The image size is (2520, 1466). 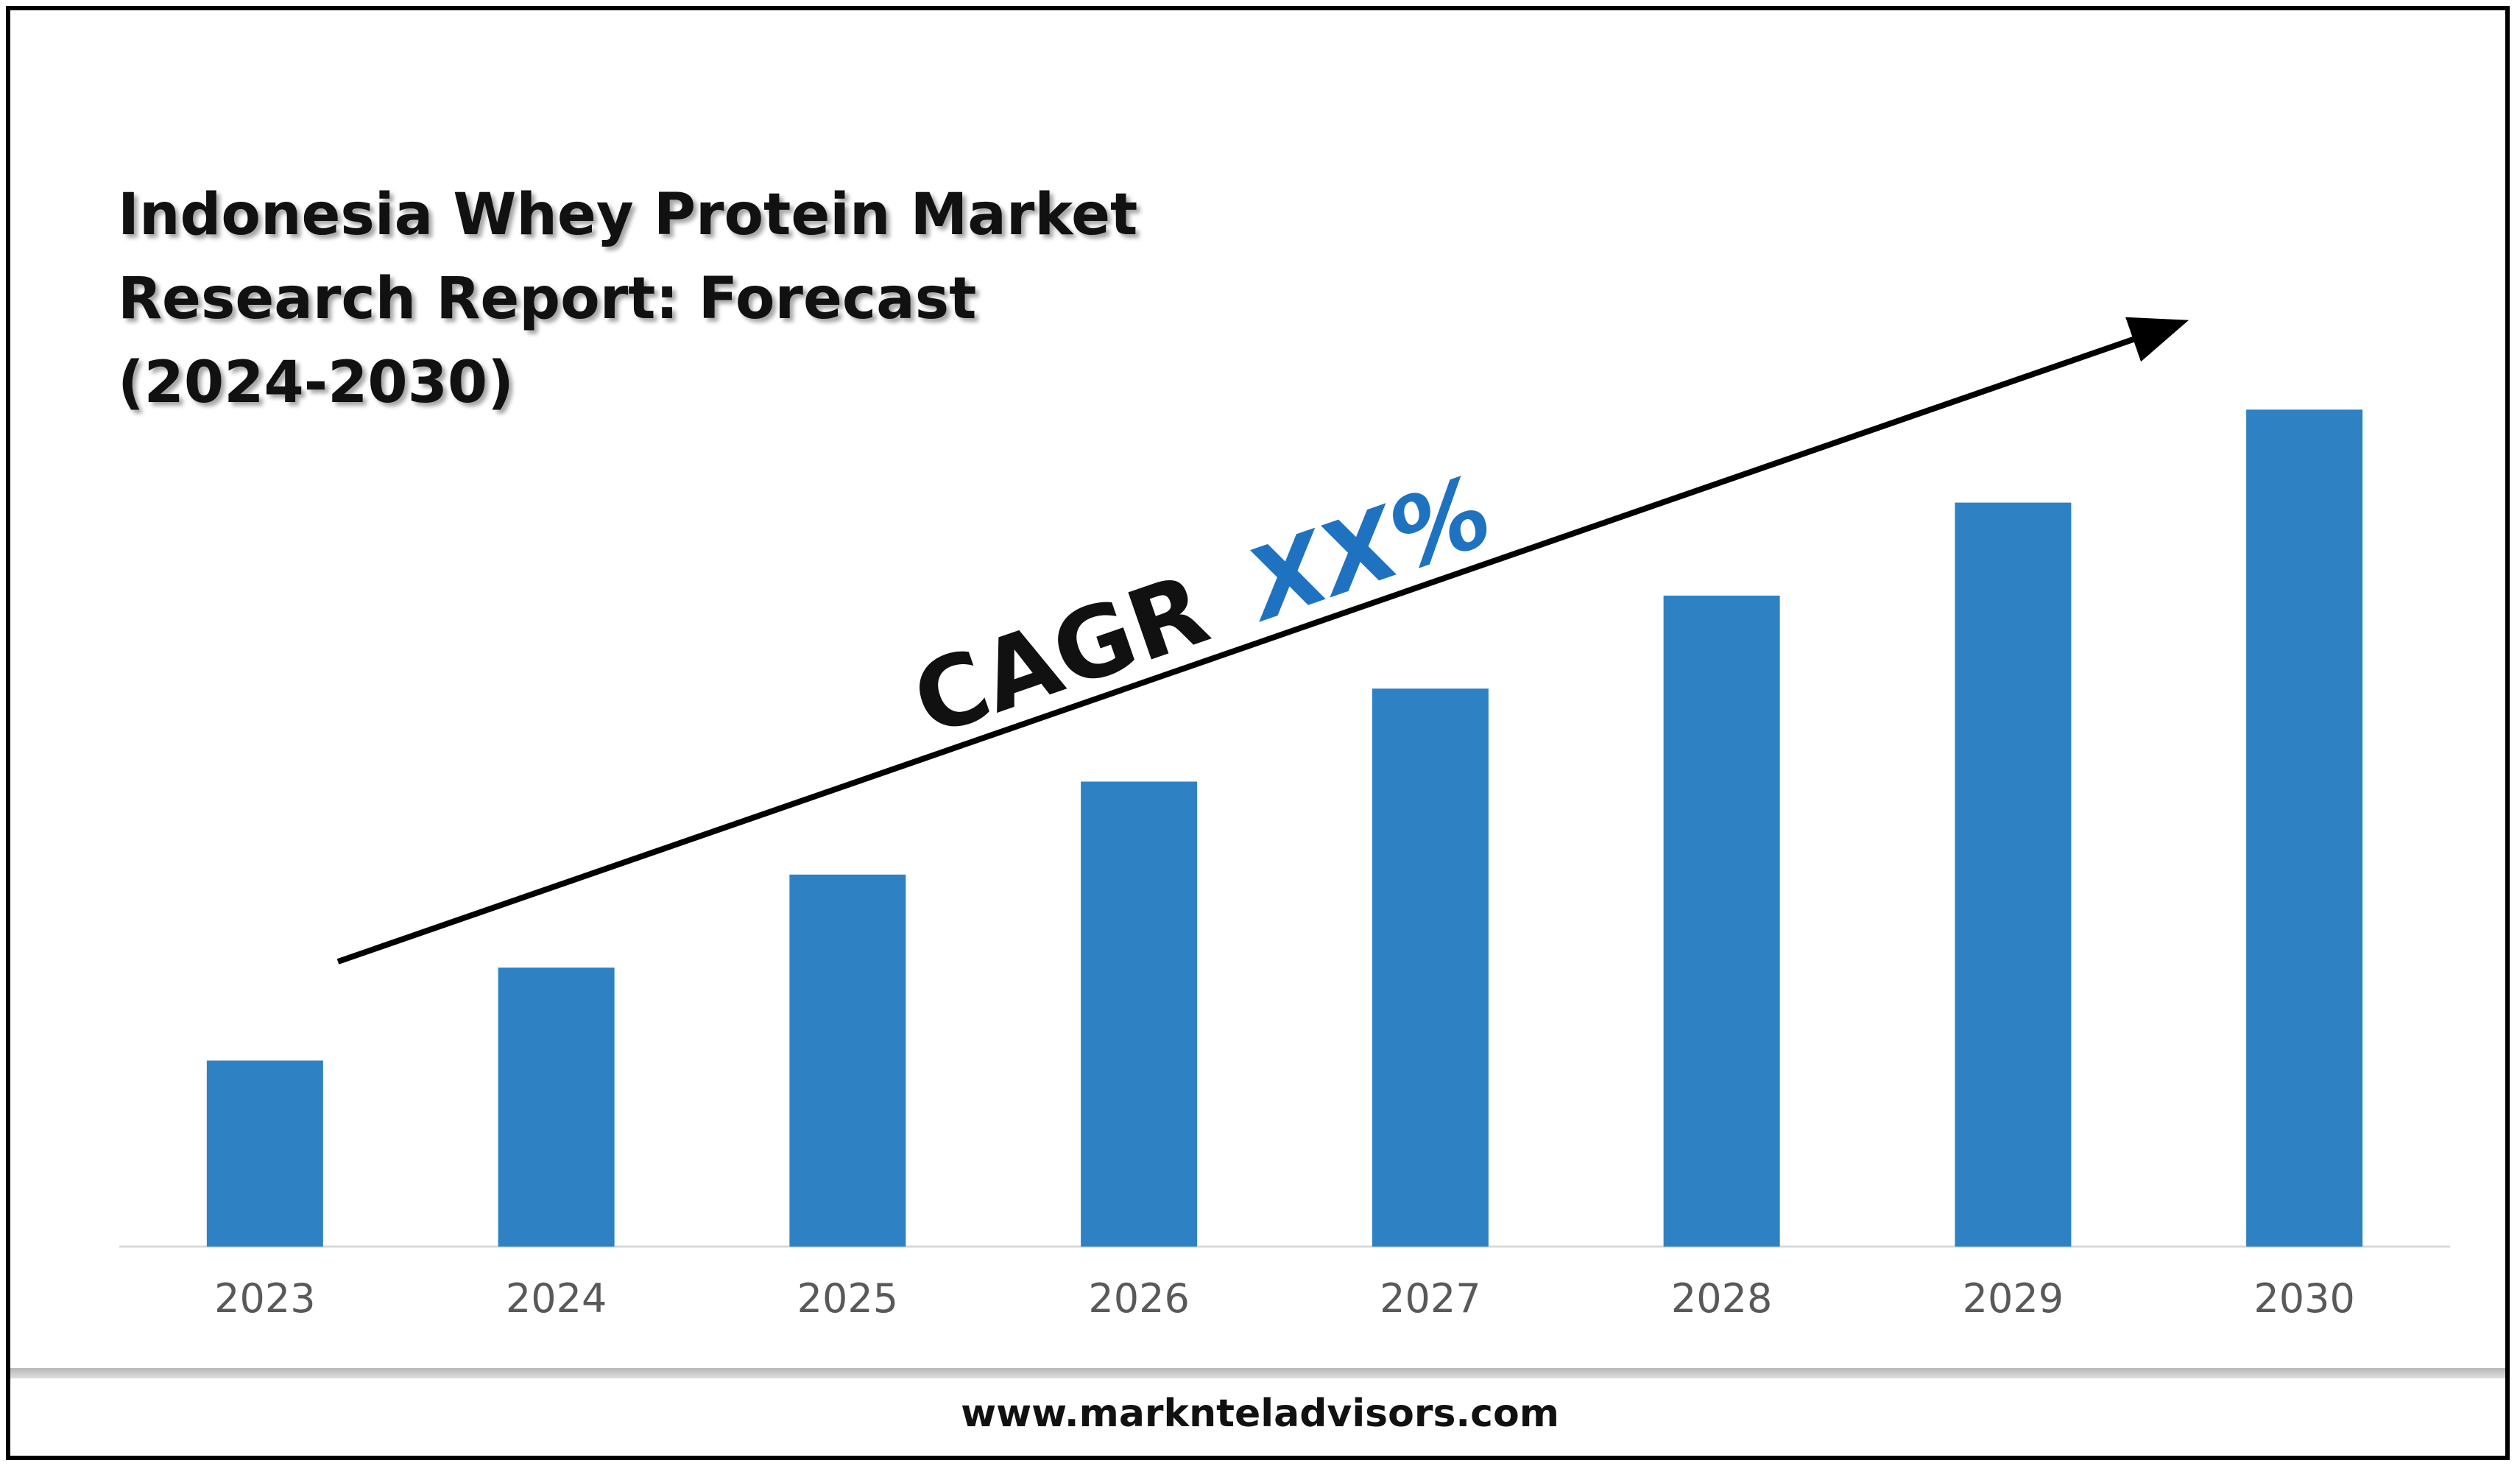 What do you see at coordinates (2013, 874) in the screenshot?
I see `bar-2029` at bounding box center [2013, 874].